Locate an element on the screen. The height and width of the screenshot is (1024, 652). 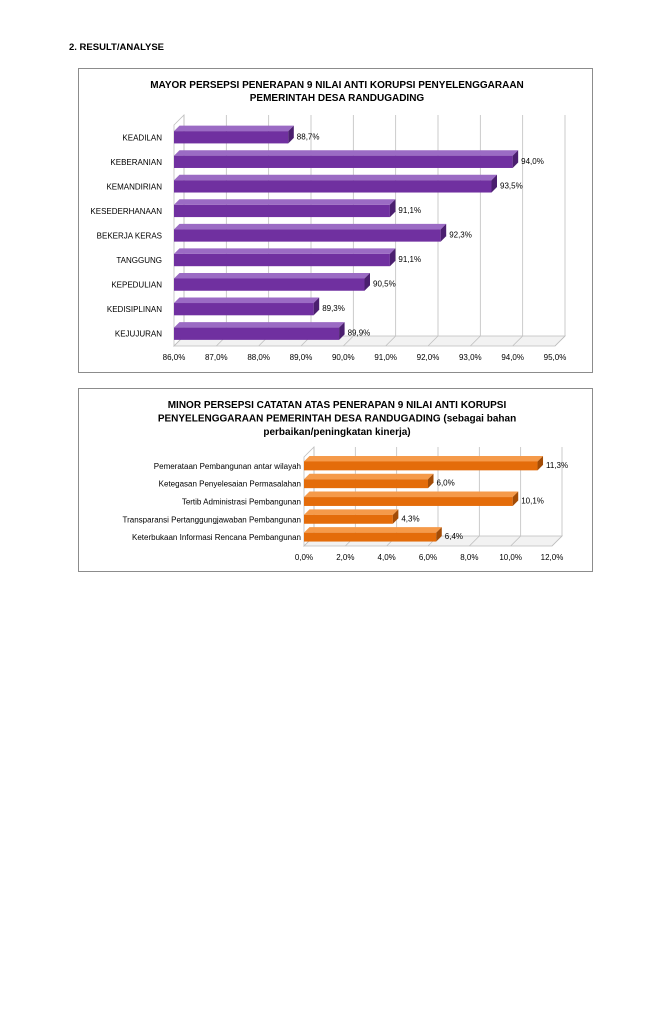
major-data-label-1: 88,7% is located at coordinates (308, 136).